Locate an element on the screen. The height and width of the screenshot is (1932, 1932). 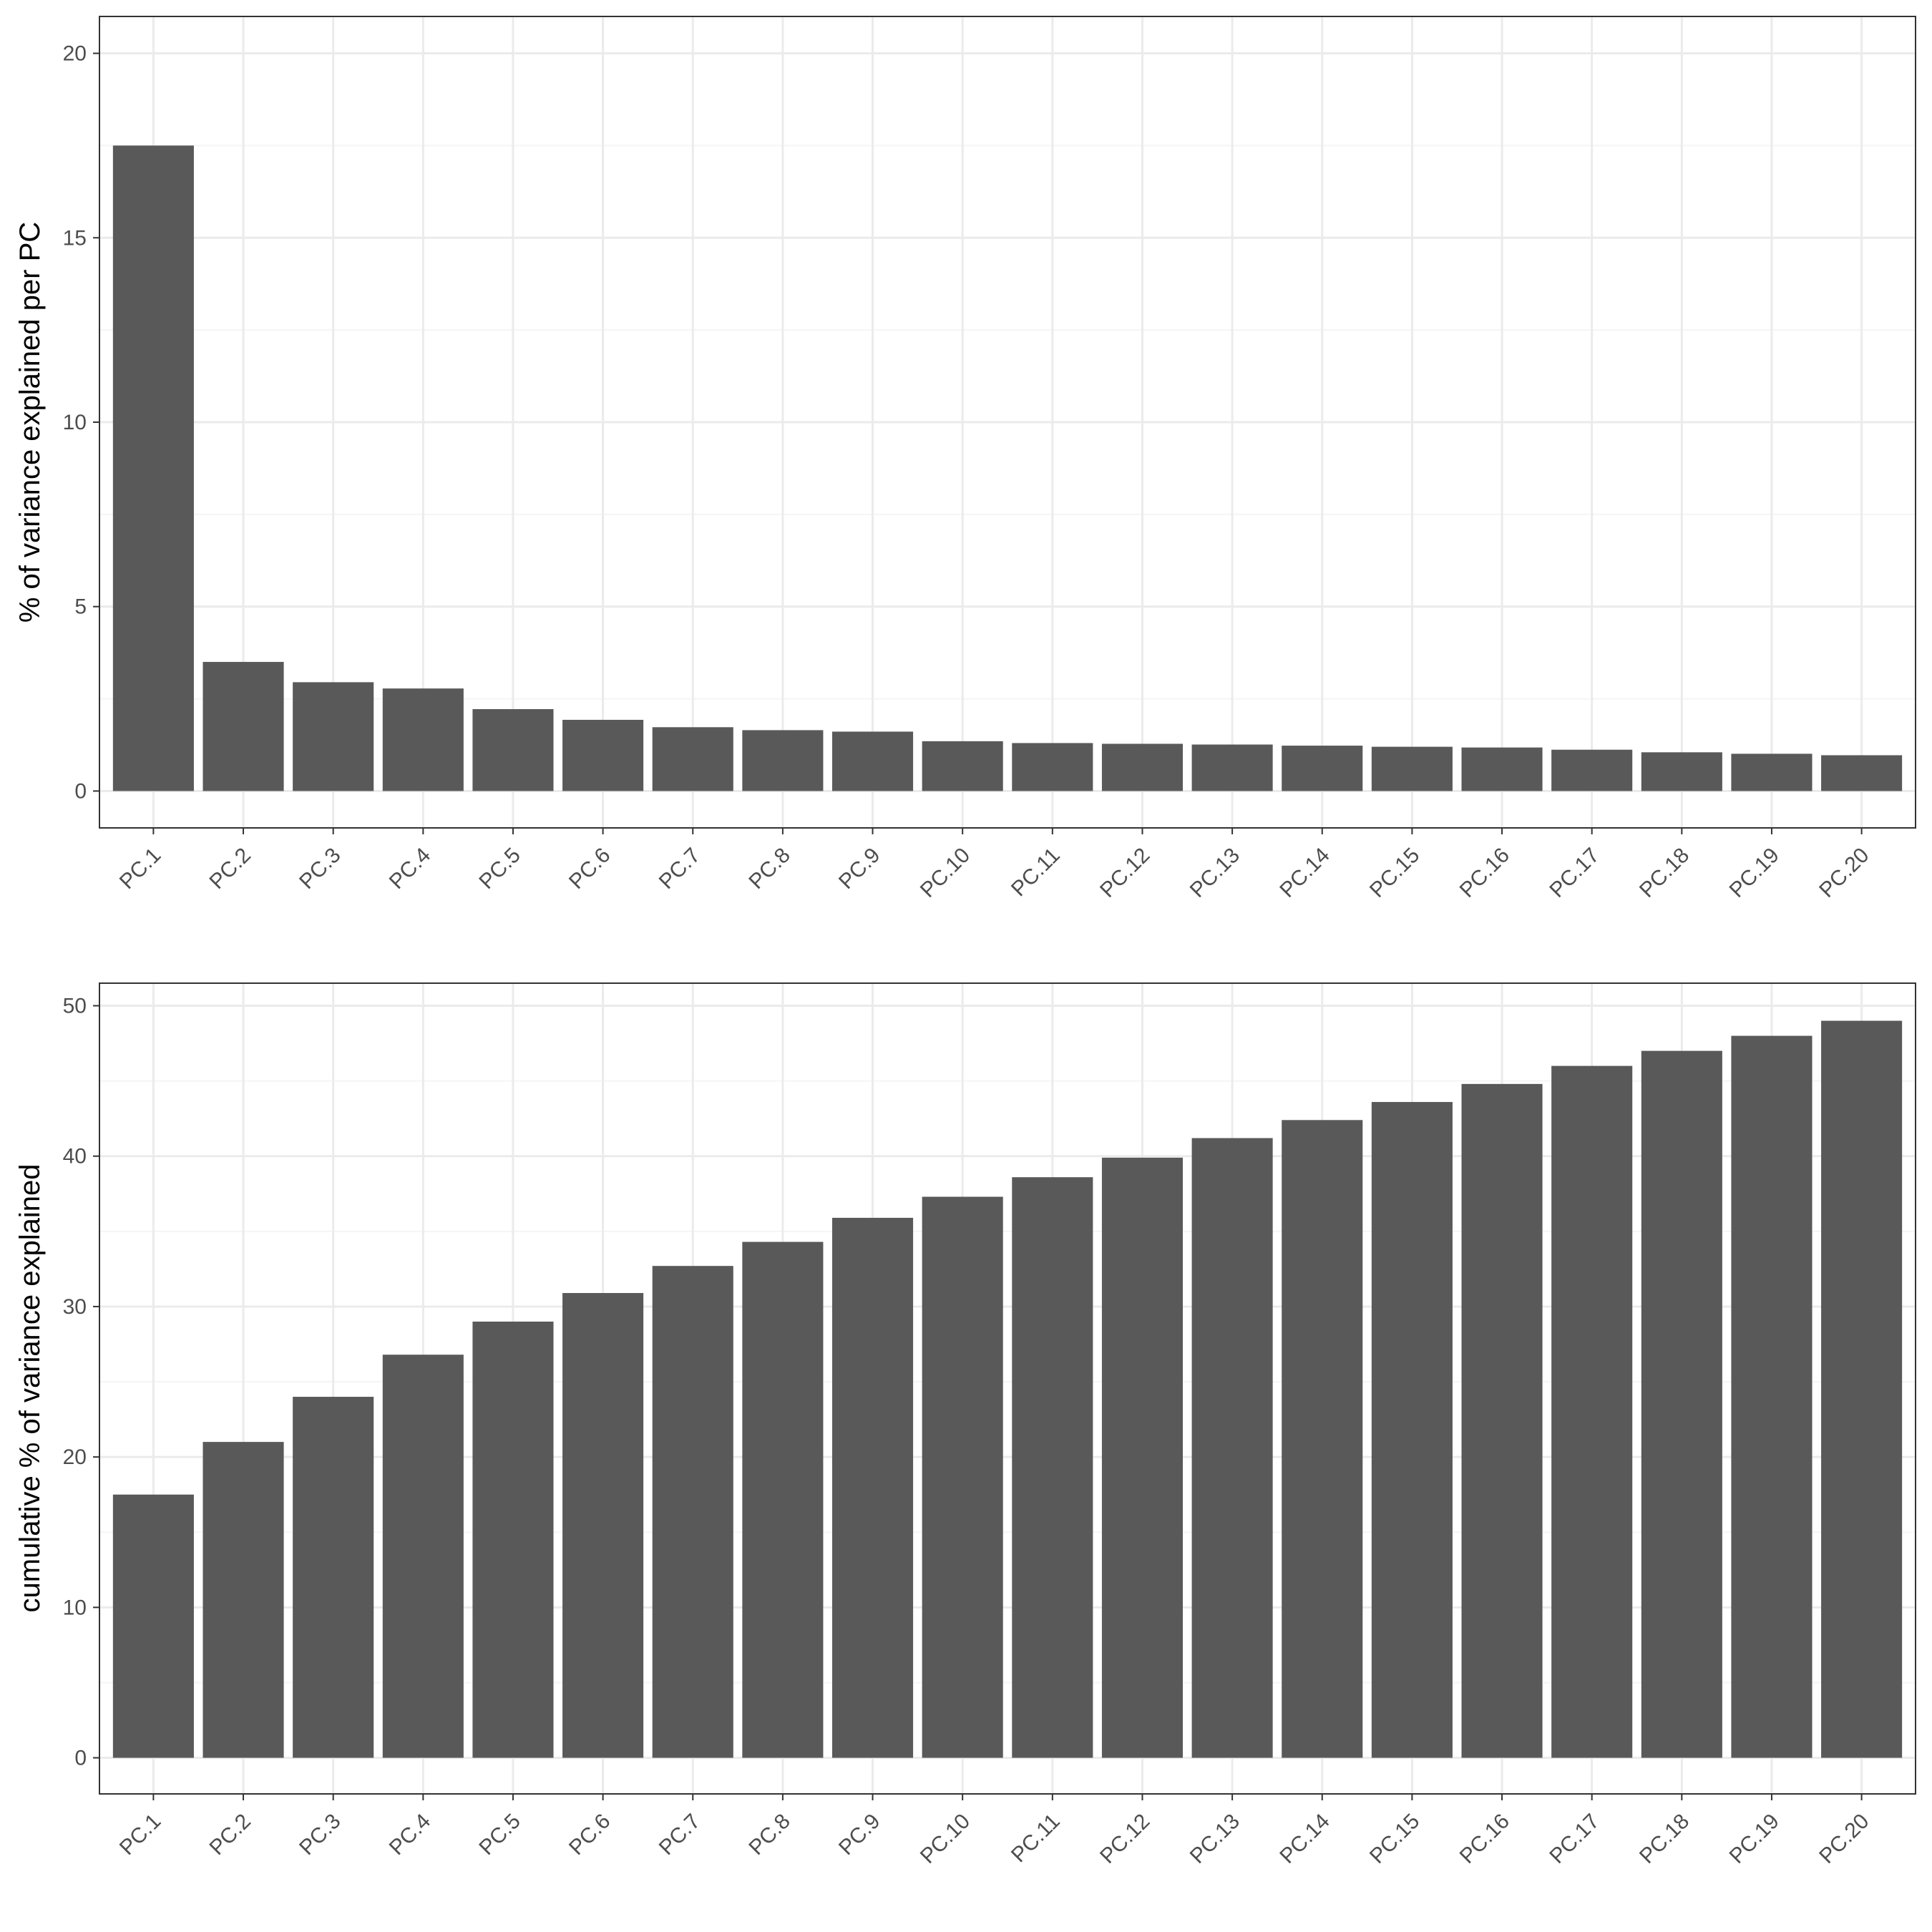
y-tick-label: 40 is located at coordinates (75, 1157).